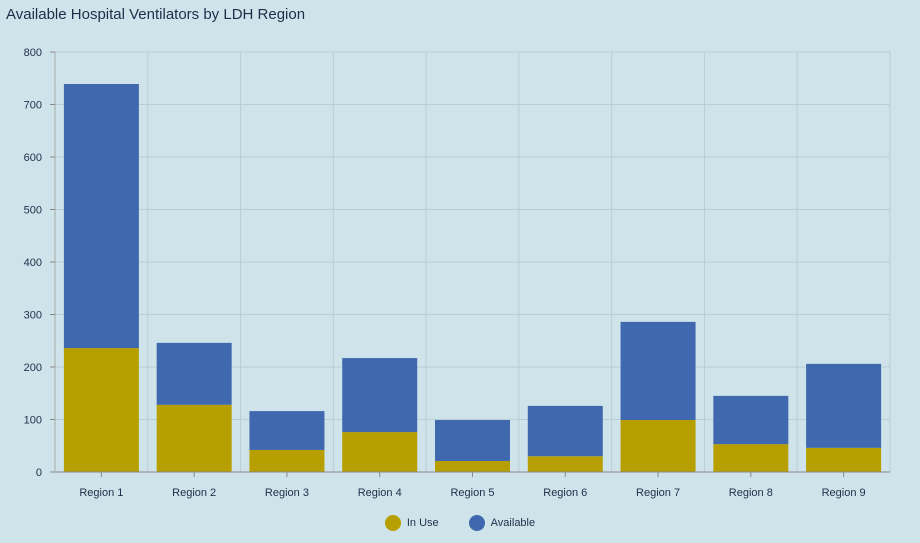 This screenshot has width=920, height=543. I want to click on y-tick-label: 400, so click(33, 263).